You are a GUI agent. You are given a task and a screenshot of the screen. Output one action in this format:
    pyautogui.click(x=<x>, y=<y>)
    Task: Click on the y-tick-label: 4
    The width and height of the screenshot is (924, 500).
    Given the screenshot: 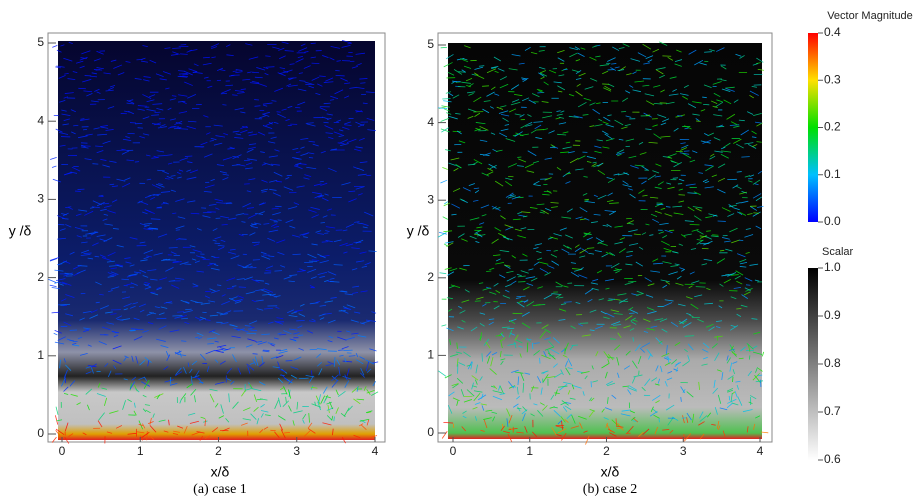 What is the action you would take?
    pyautogui.click(x=40, y=120)
    